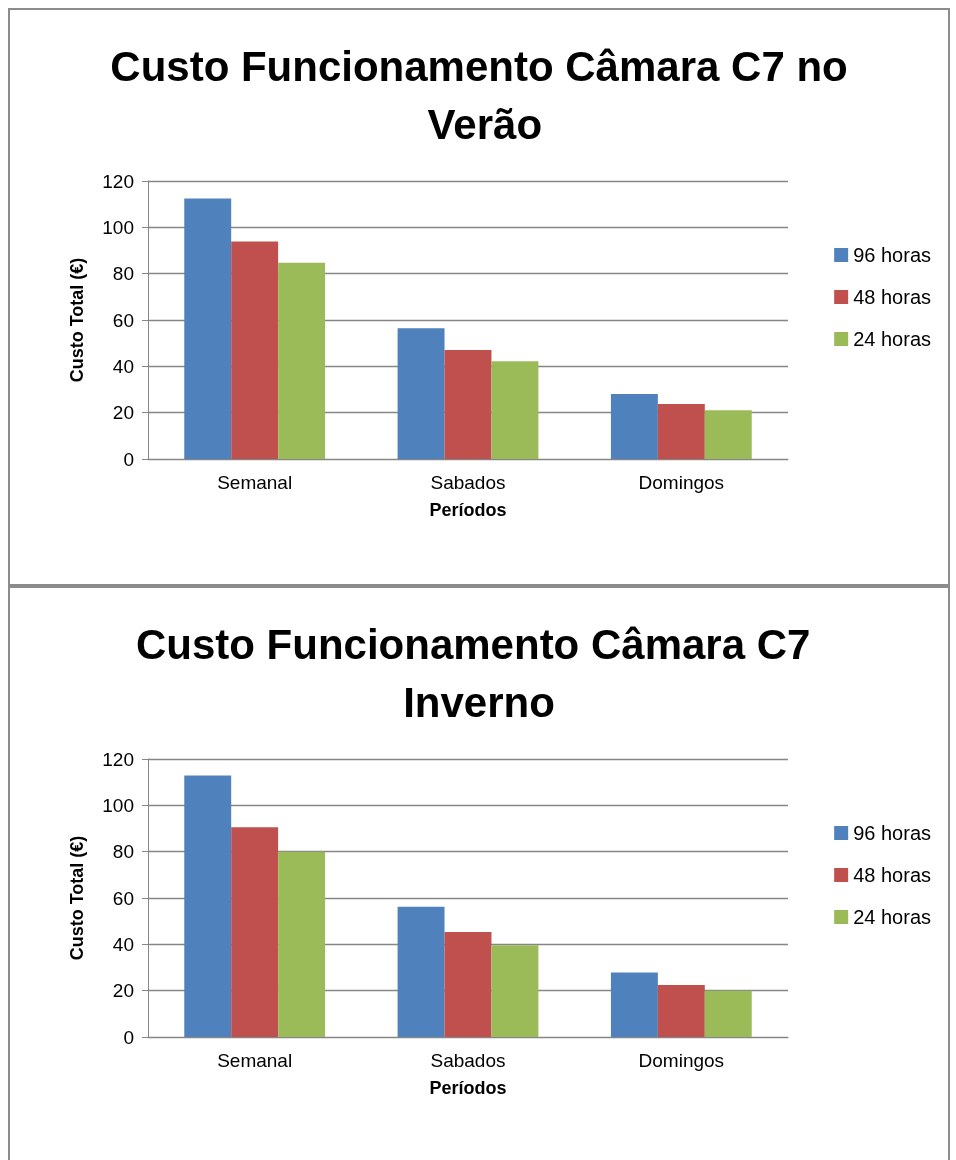 The height and width of the screenshot is (1160, 956). Describe the element at coordinates (479, 673) in the screenshot. I see `chart-title: Custo Funcionamento Câmara C7 Inverno` at that location.